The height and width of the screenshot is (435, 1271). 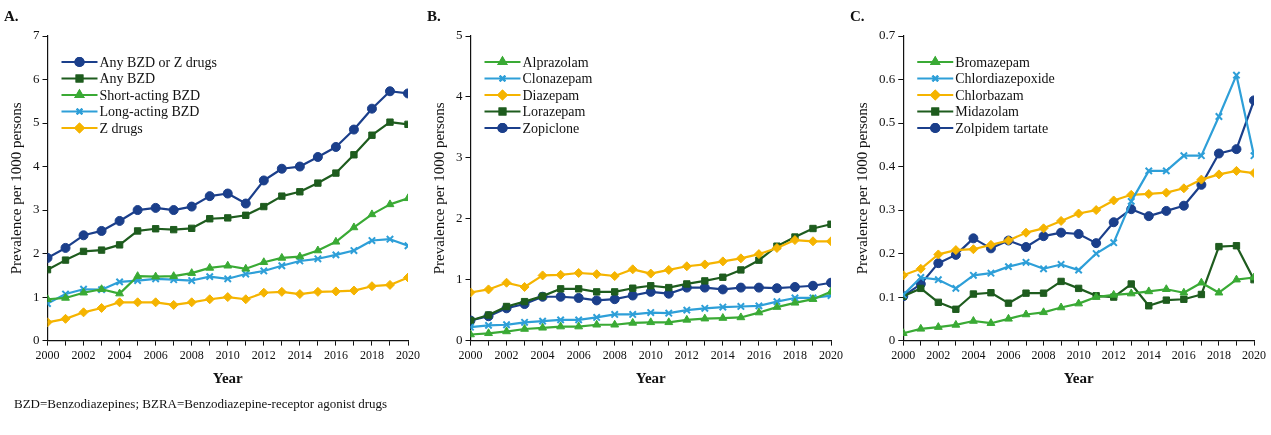 What do you see at coordinates (557, 79) in the screenshot?
I see `legend-label: Clonazepam` at bounding box center [557, 79].